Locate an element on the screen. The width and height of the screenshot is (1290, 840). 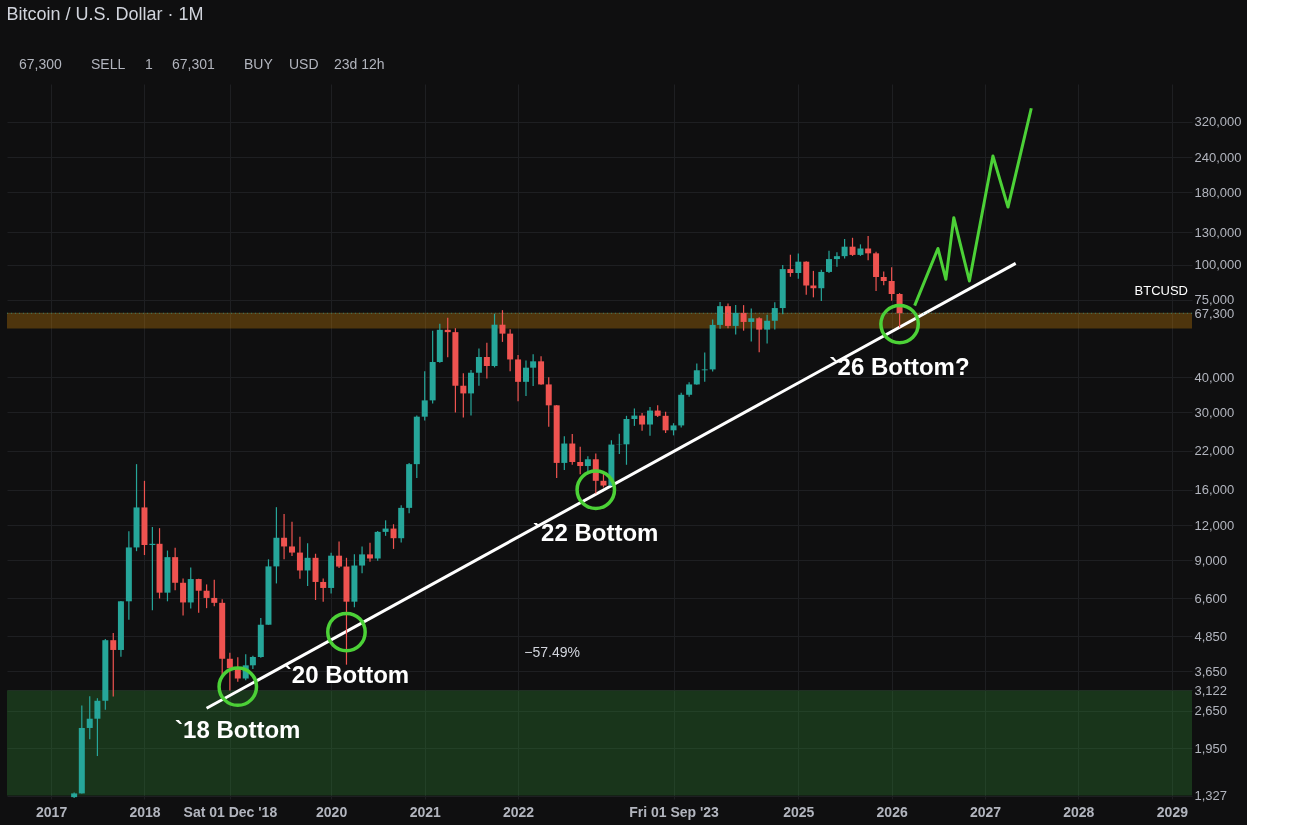
y-tick-label: 75,000 is located at coordinates (1214, 300).